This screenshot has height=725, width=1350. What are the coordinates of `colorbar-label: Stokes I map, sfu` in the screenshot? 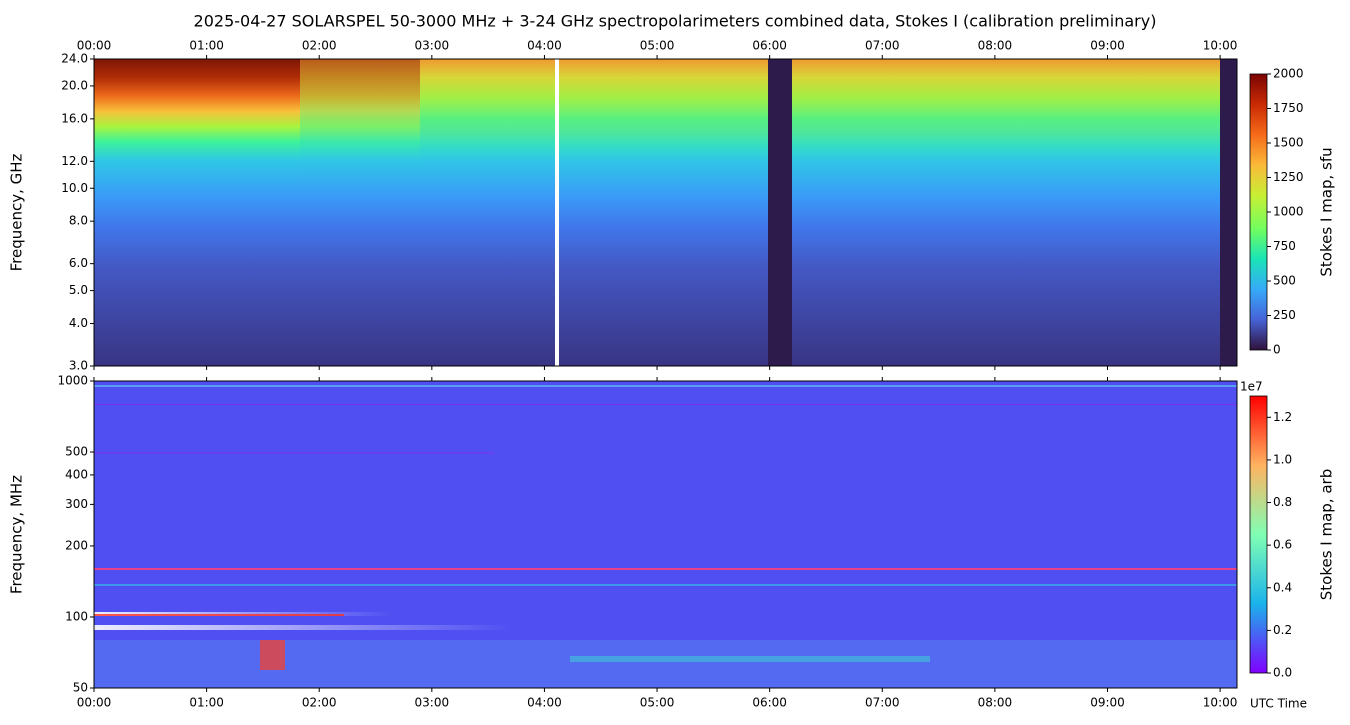 It's located at (1327, 211).